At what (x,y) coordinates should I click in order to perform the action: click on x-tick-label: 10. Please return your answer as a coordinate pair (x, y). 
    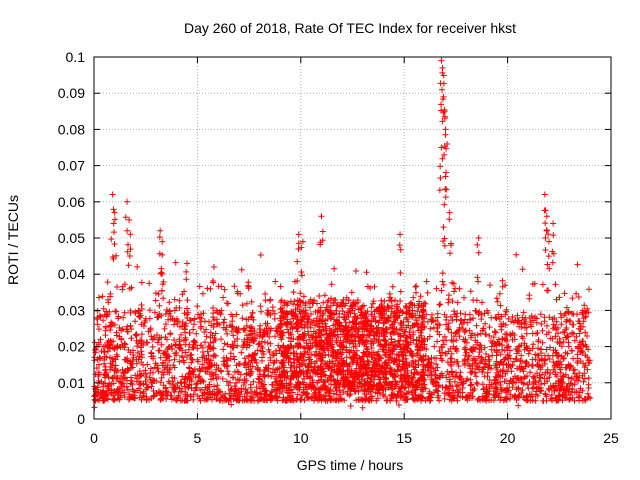
    Looking at the image, I should click on (301, 438).